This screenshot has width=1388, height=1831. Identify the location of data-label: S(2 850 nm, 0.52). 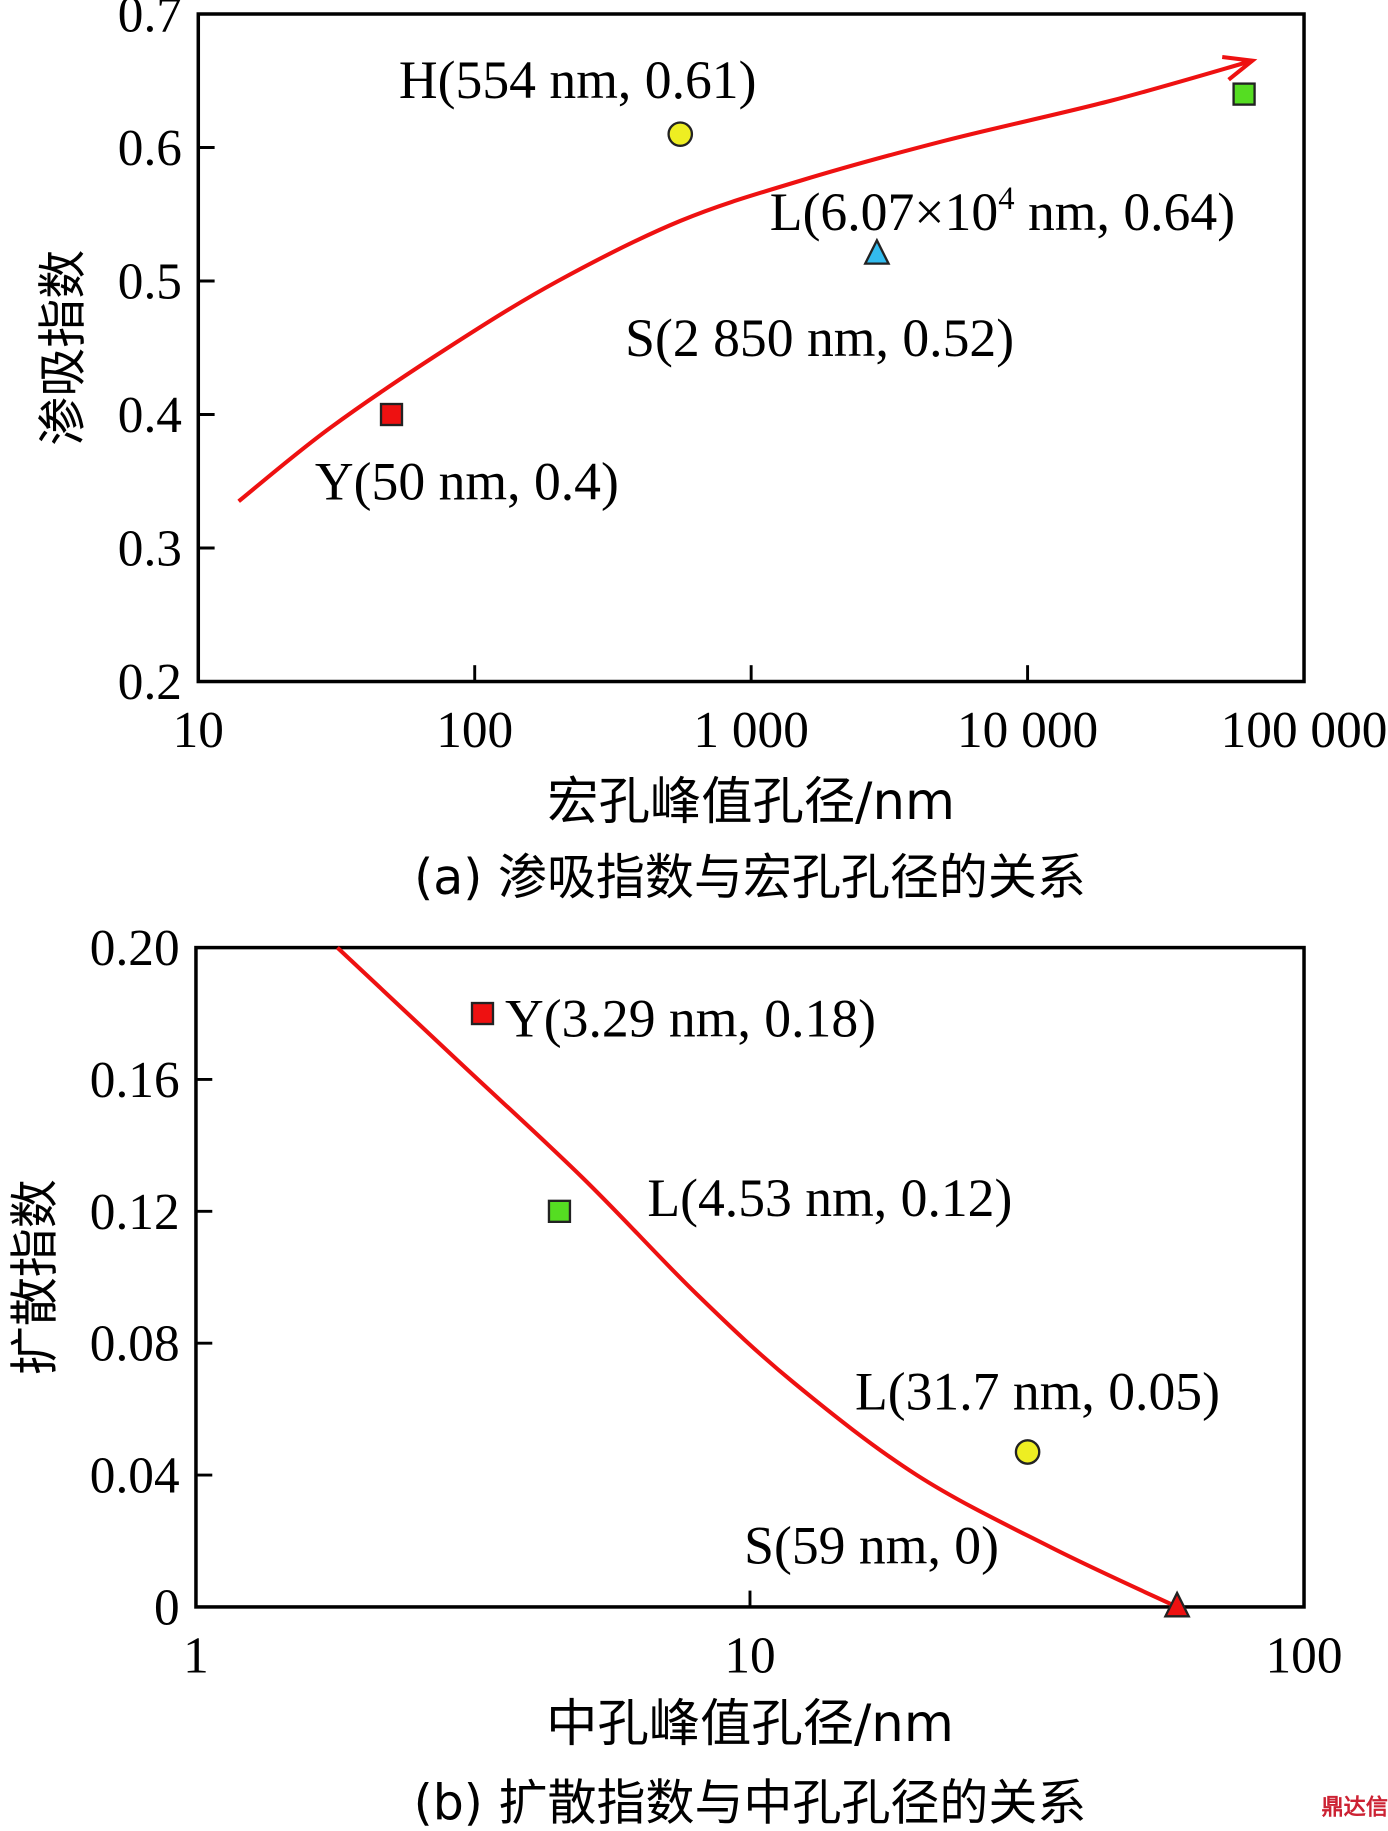
(819, 338).